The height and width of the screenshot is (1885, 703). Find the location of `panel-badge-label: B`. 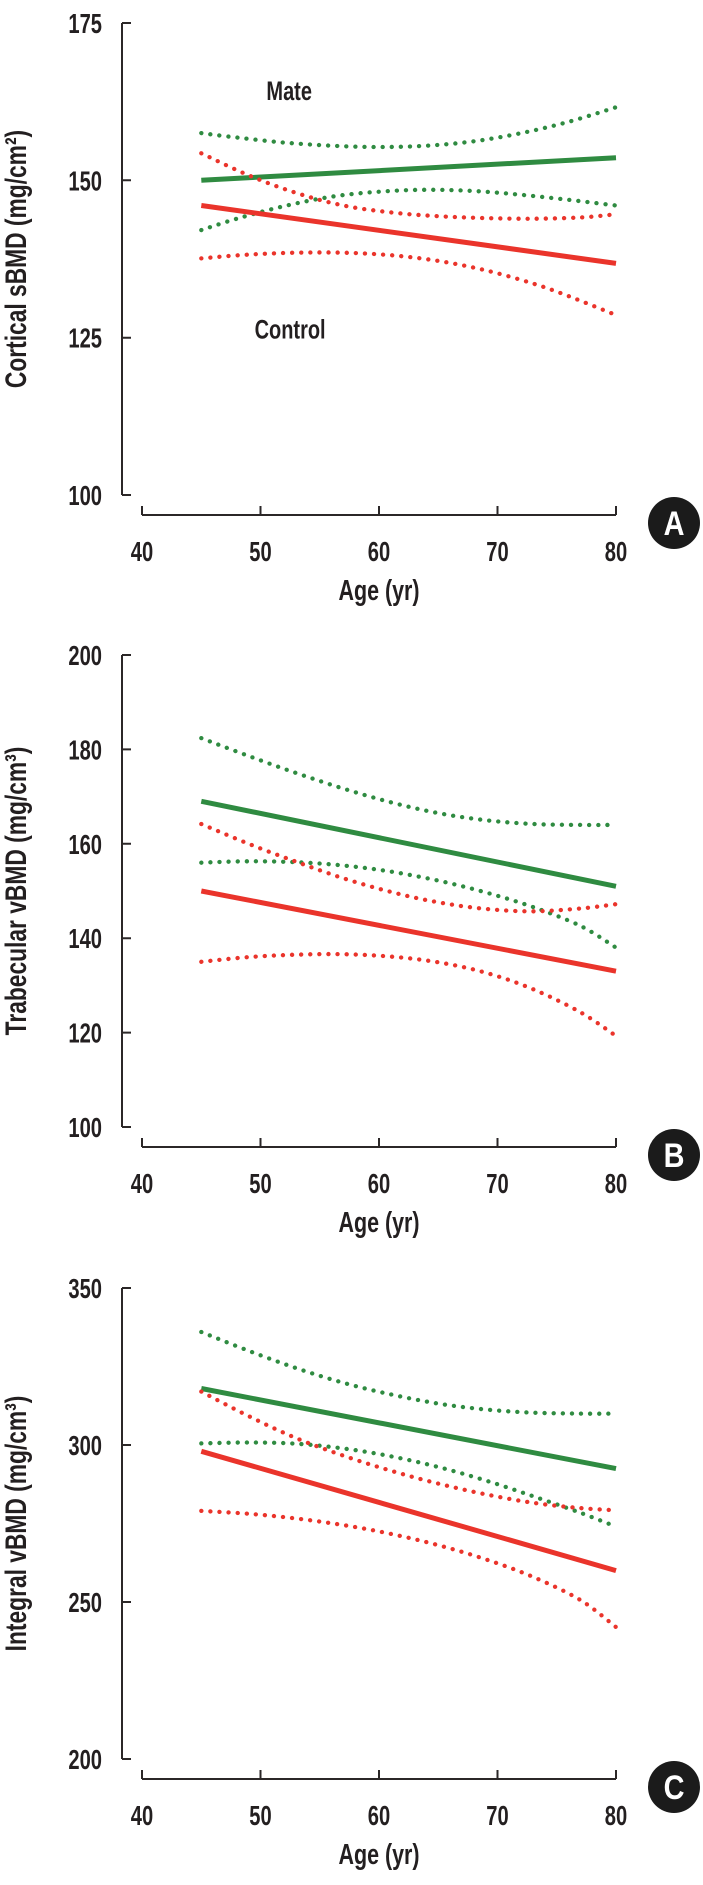

panel-badge-label: B is located at coordinates (674, 1155).